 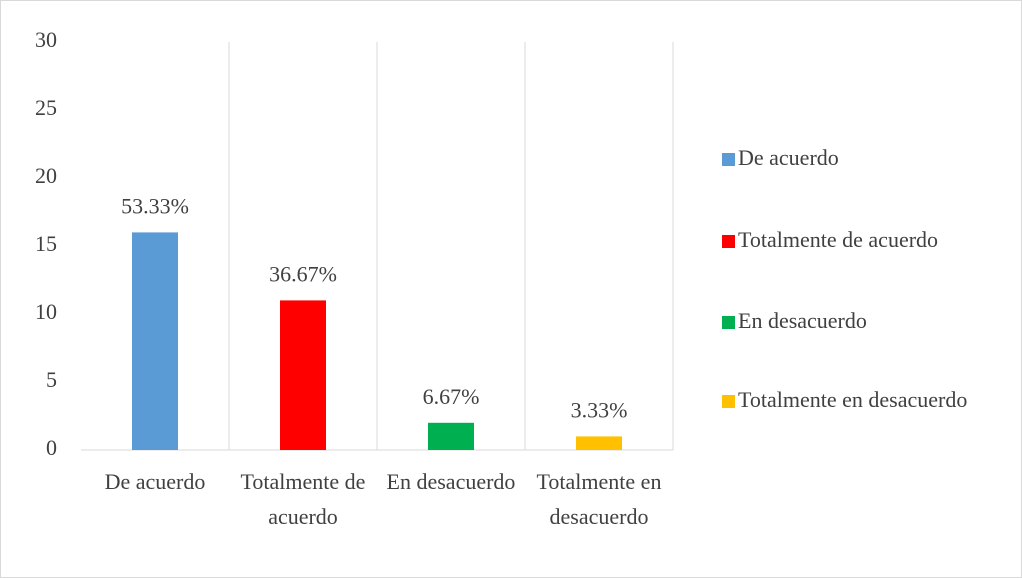 What do you see at coordinates (155, 481) in the screenshot?
I see `x-tick-label: De acuerdo` at bounding box center [155, 481].